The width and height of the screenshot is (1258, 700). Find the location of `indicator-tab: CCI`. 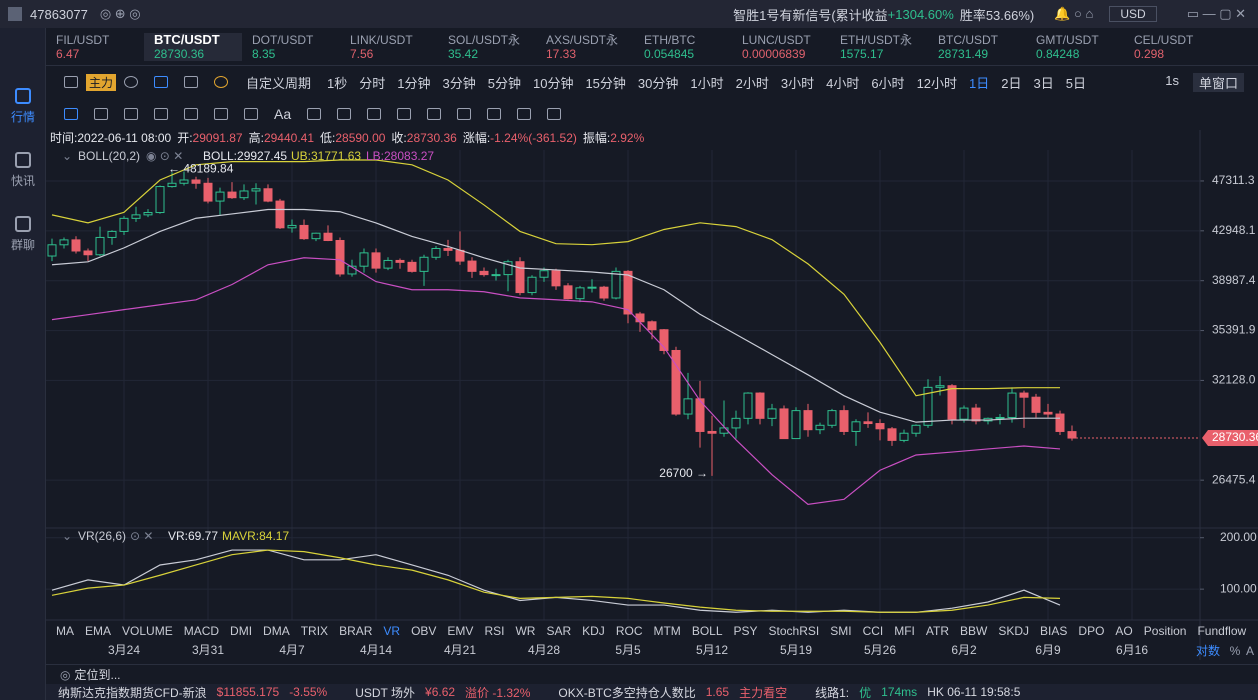

indicator-tab: CCI is located at coordinates (873, 631).